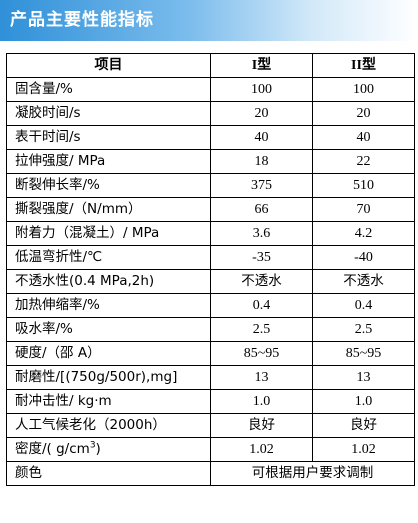 This screenshot has width=418, height=523. Describe the element at coordinates (108, 449) in the screenshot. I see `row-name-density: 密度/( g/cm3)` at that location.